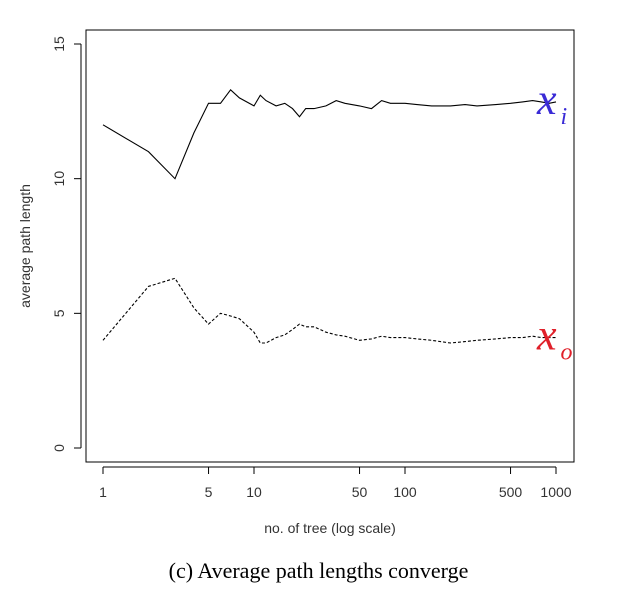 This screenshot has height=594, width=637. Describe the element at coordinates (59, 44) in the screenshot. I see `y-tick-label: 15` at that location.